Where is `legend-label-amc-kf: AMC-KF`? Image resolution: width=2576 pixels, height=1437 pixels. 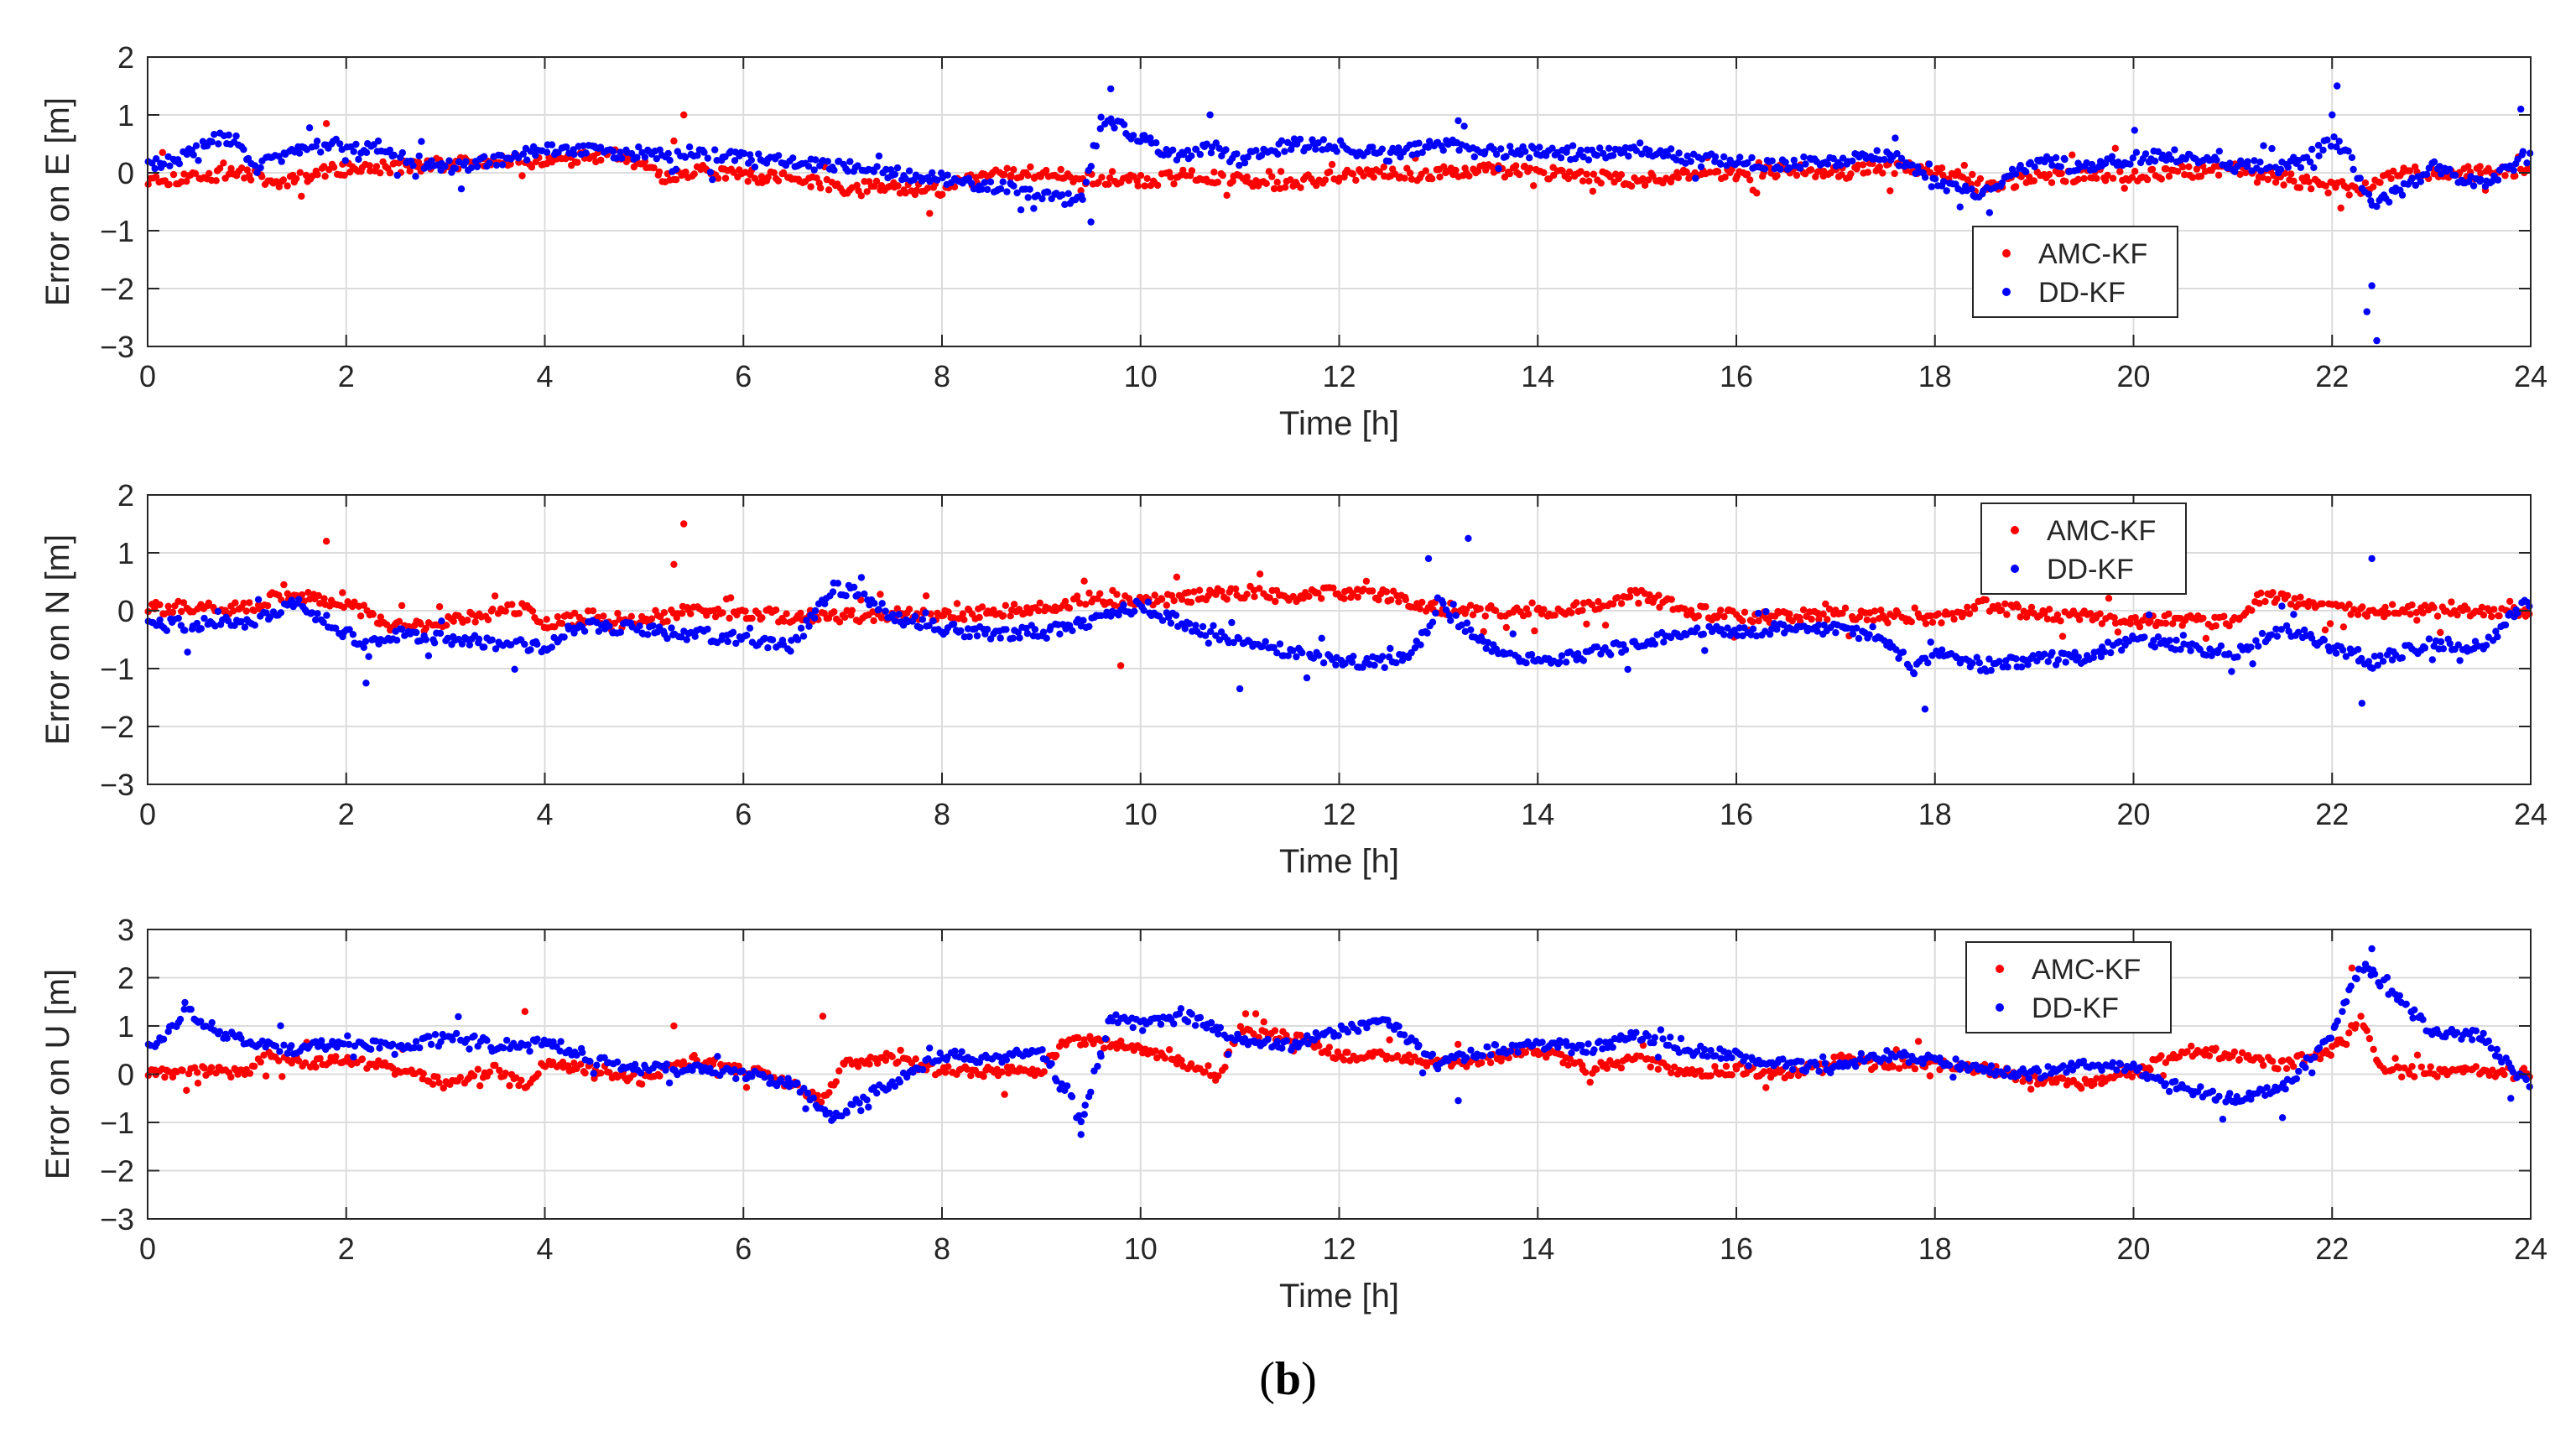
legend-label-amc-kf: AMC-KF is located at coordinates (2092, 254).